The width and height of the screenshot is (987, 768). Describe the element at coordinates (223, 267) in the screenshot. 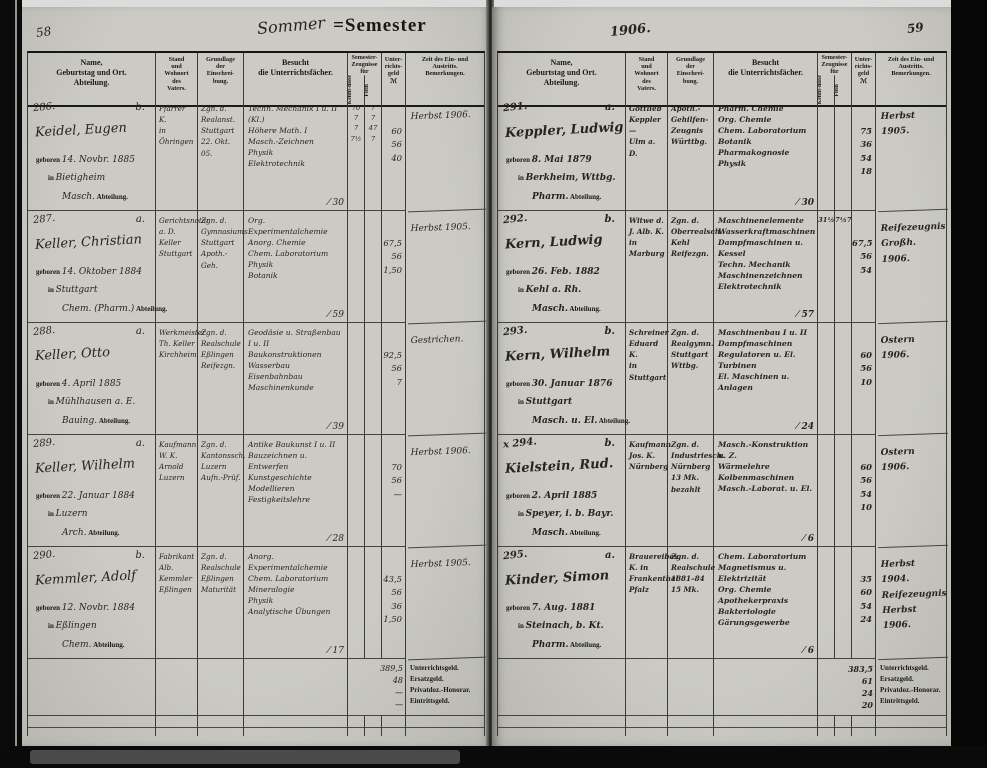

I see `enrollment-basis: Zgn. d. Gymnasiums Stuttgart Apoth.-Geh.` at that location.